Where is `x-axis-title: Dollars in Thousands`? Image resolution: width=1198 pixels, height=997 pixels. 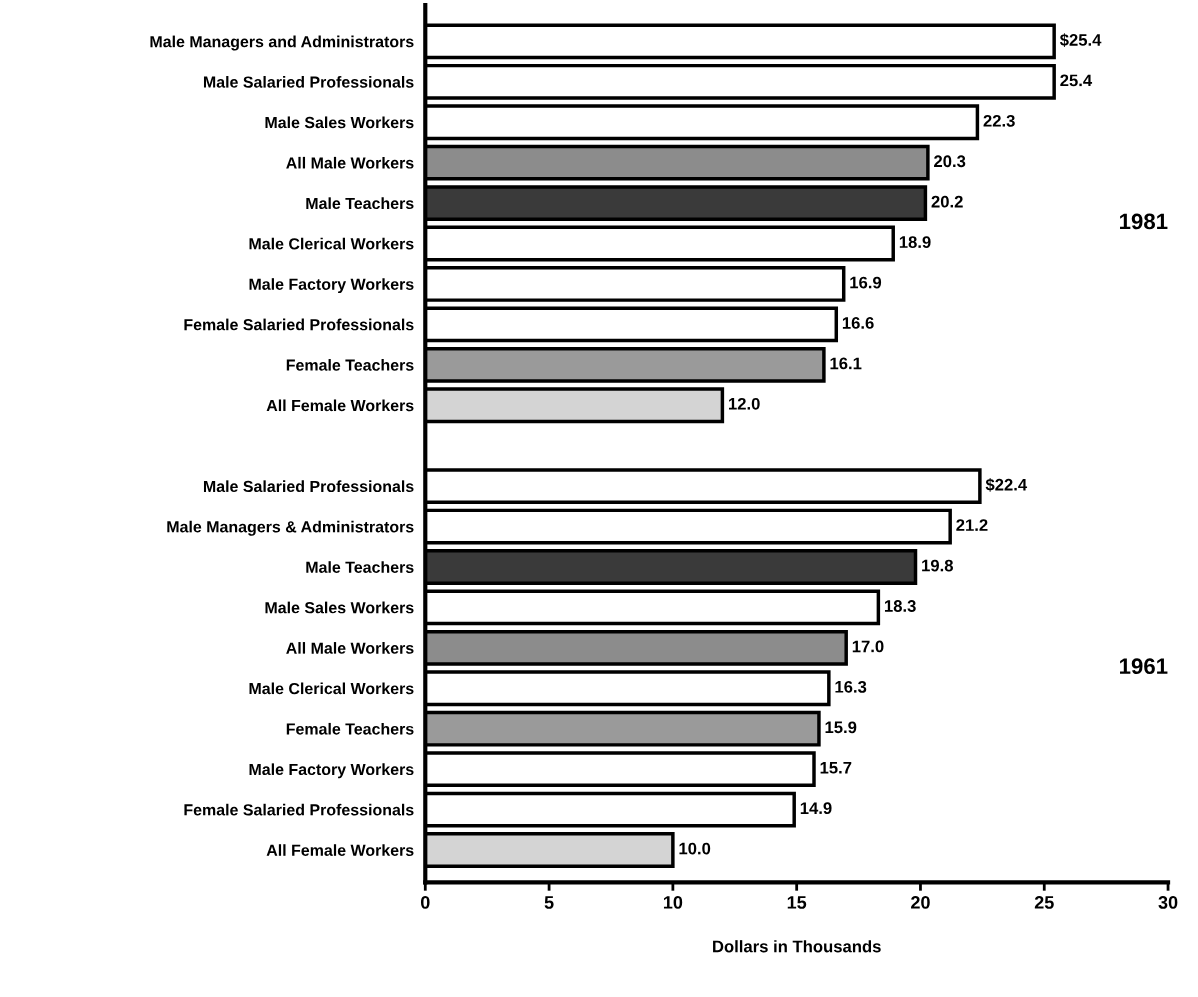
x-axis-title: Dollars in Thousands is located at coordinates (797, 946).